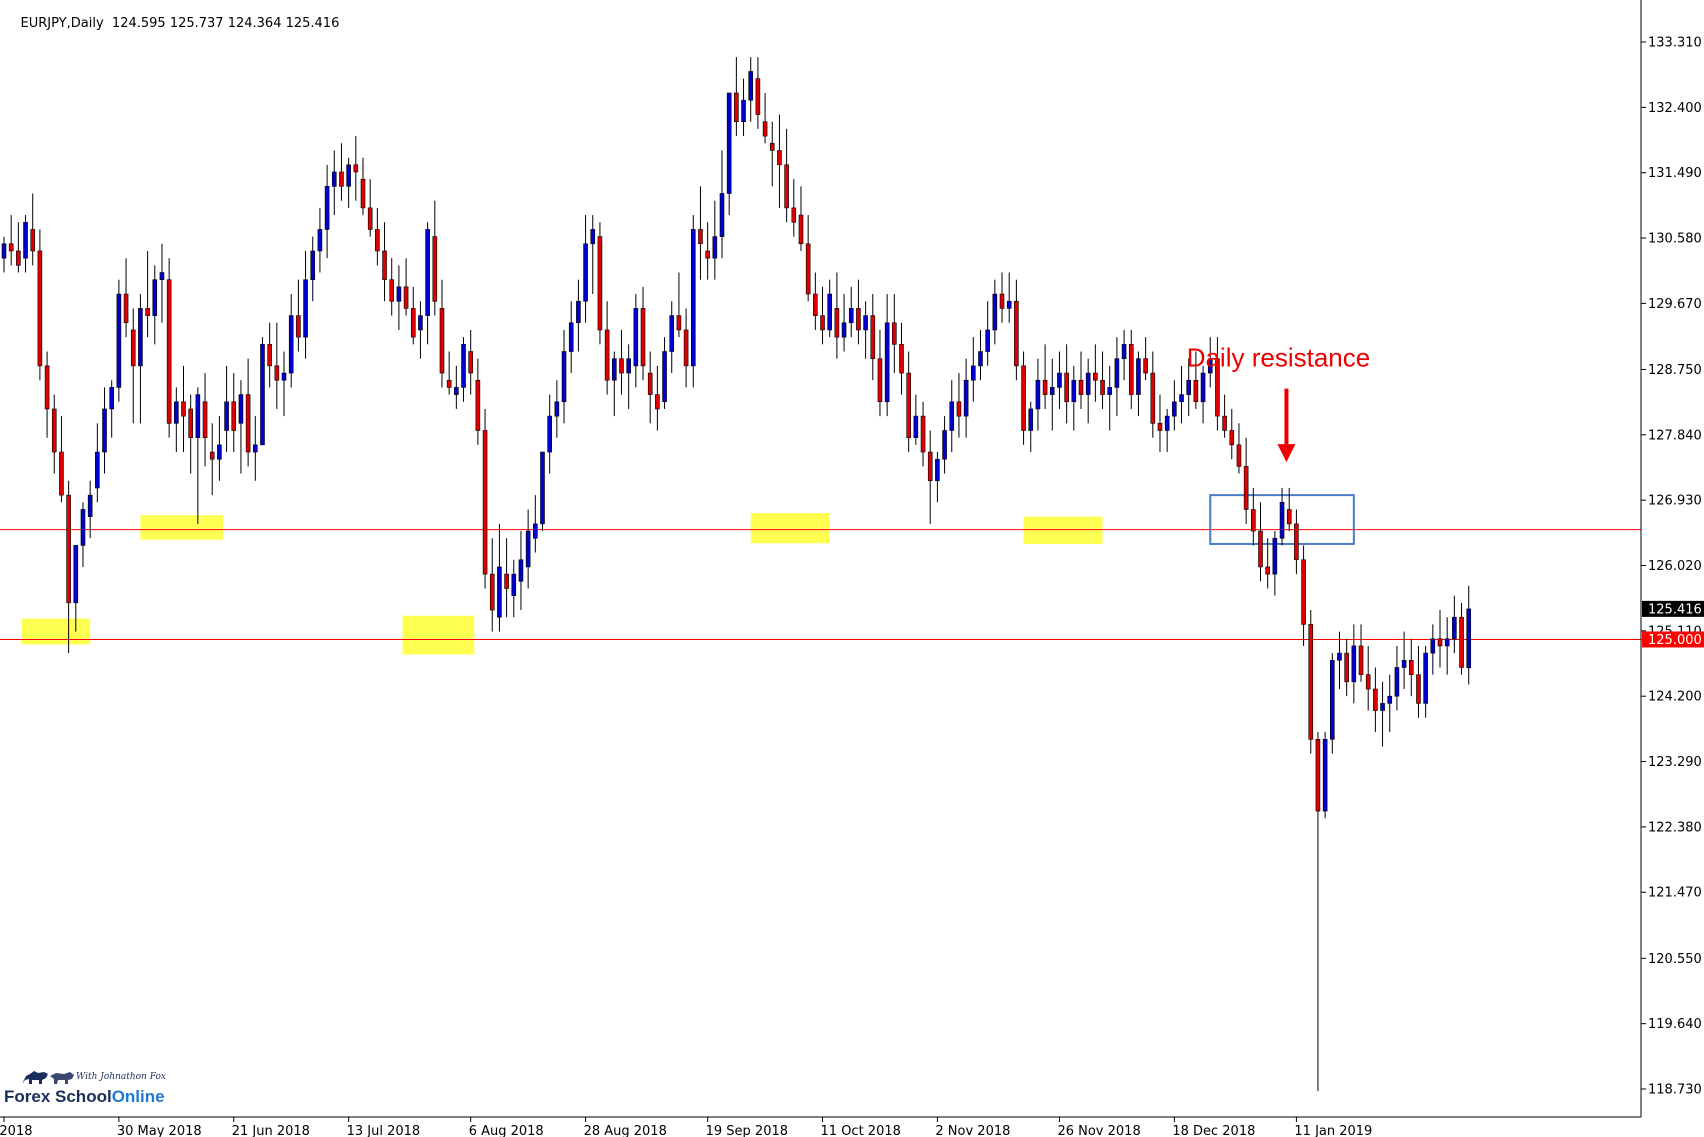 The height and width of the screenshot is (1137, 1704). I want to click on bull-bear-icon, so click(48, 1077).